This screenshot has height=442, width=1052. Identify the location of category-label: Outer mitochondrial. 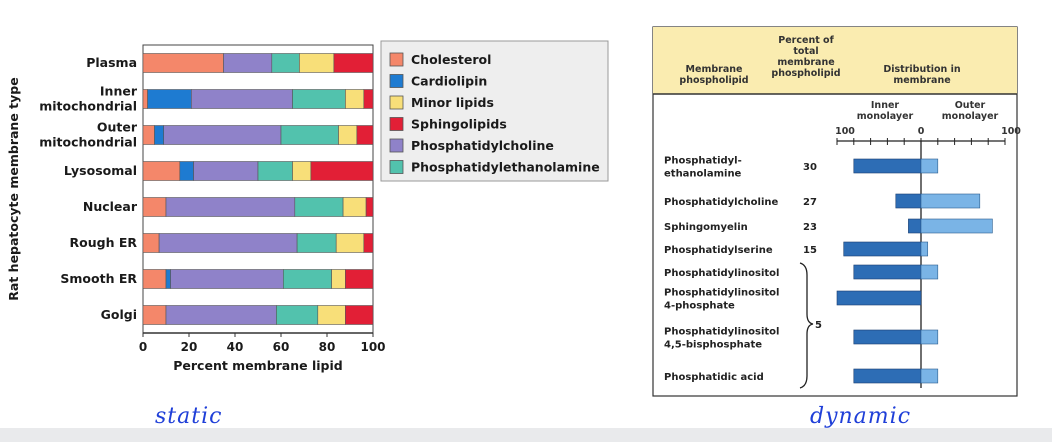
(88, 135).